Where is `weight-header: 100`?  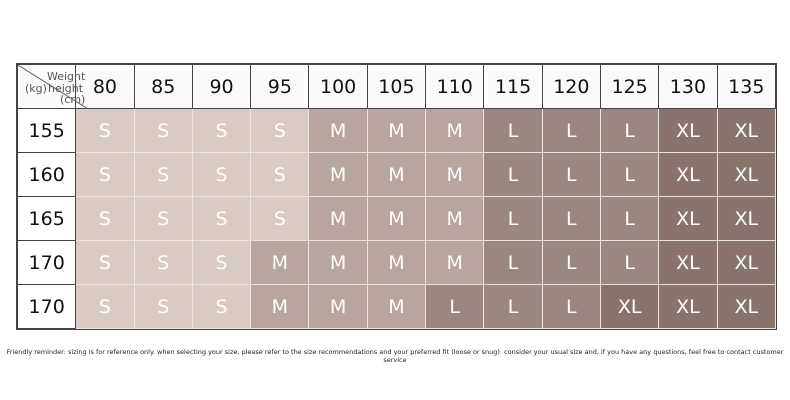
weight-header: 100 is located at coordinates (338, 86).